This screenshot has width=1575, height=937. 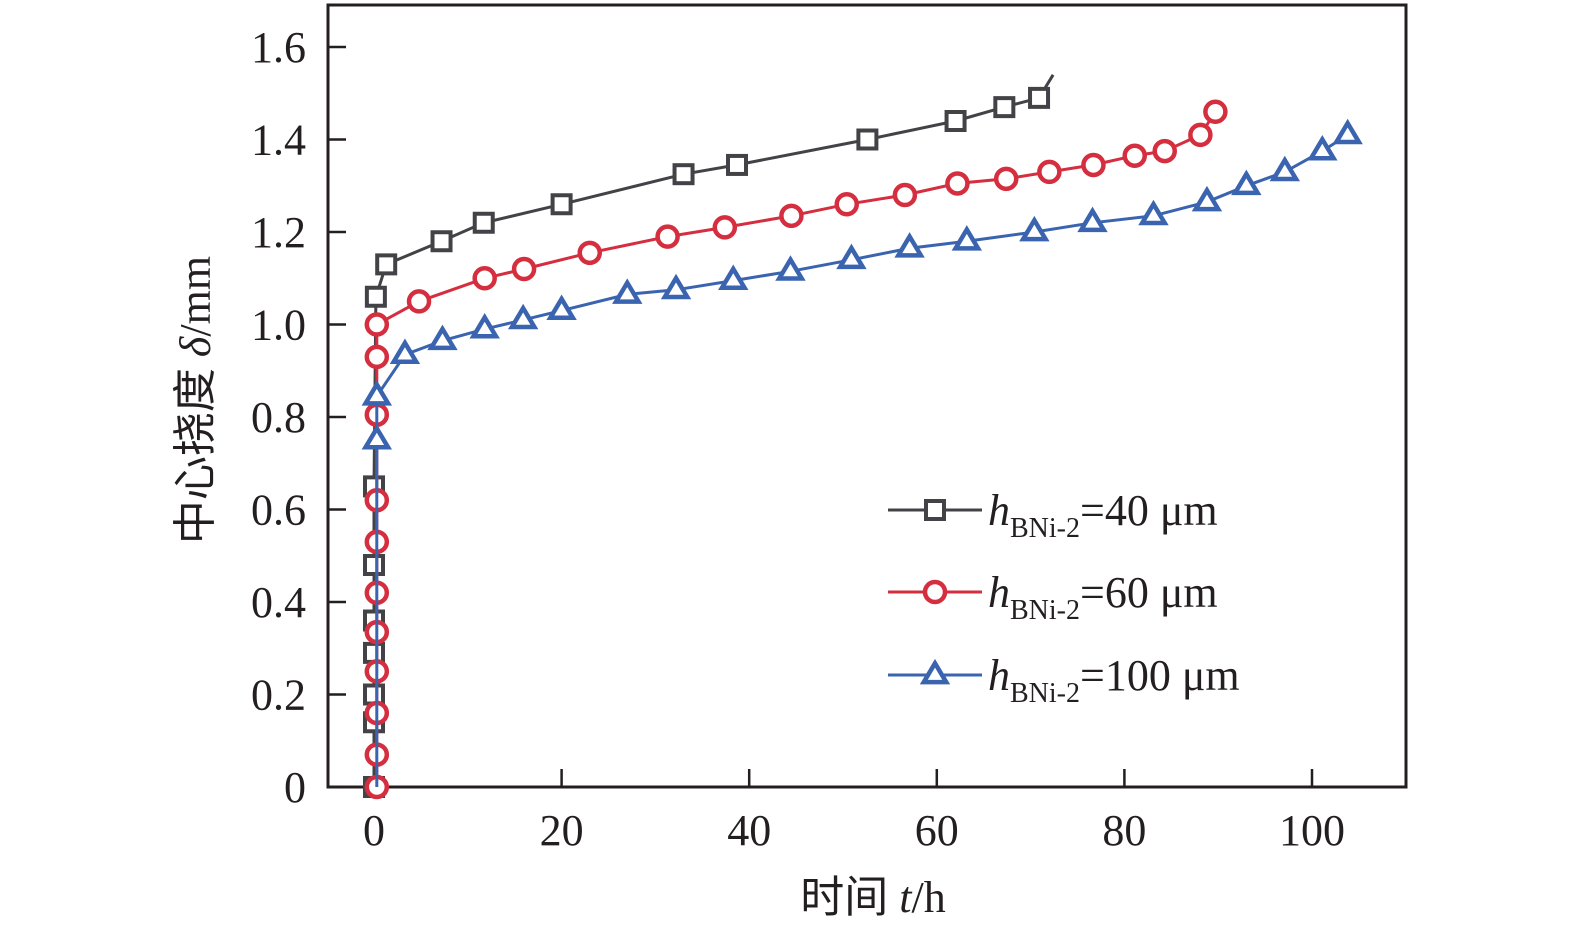 What do you see at coordinates (562, 830) in the screenshot?
I see `x-tick-label: 20` at bounding box center [562, 830].